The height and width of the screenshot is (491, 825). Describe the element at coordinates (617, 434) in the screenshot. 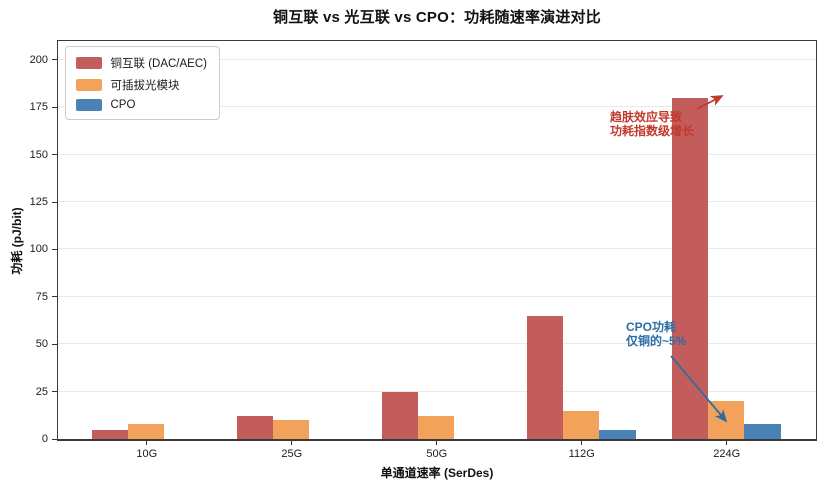

I see `bar-cpo-112G` at that location.